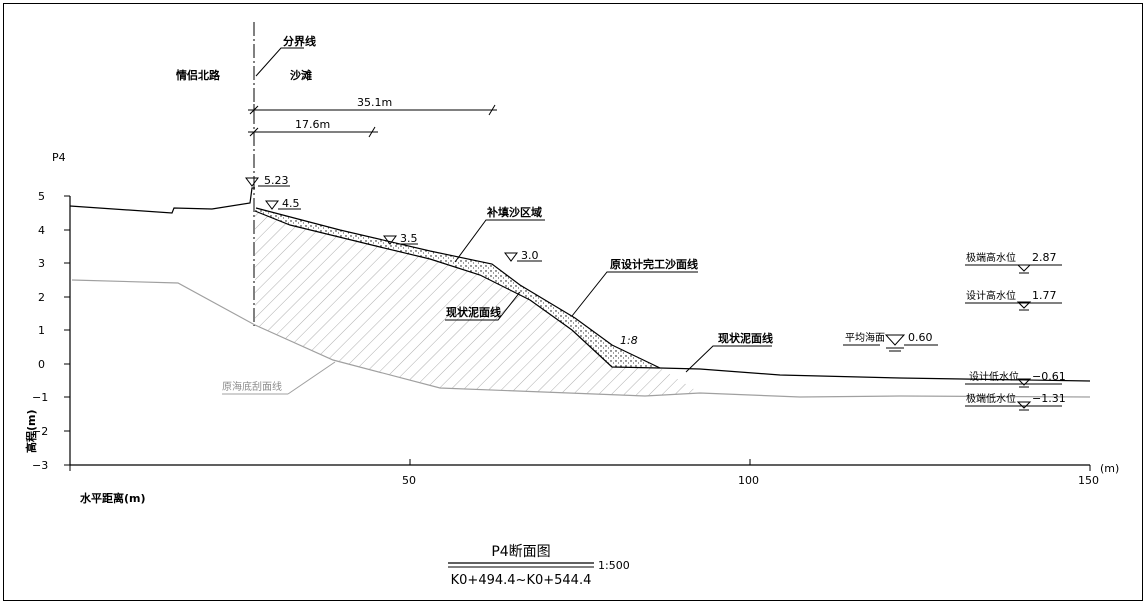  I want to click on y-tick-1: 1, so click(41, 330).